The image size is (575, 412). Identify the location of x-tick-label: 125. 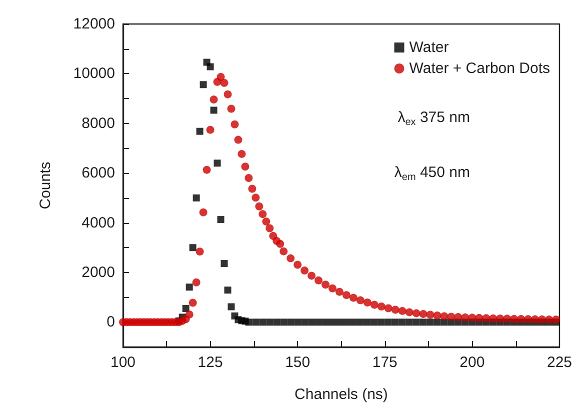
(210, 362).